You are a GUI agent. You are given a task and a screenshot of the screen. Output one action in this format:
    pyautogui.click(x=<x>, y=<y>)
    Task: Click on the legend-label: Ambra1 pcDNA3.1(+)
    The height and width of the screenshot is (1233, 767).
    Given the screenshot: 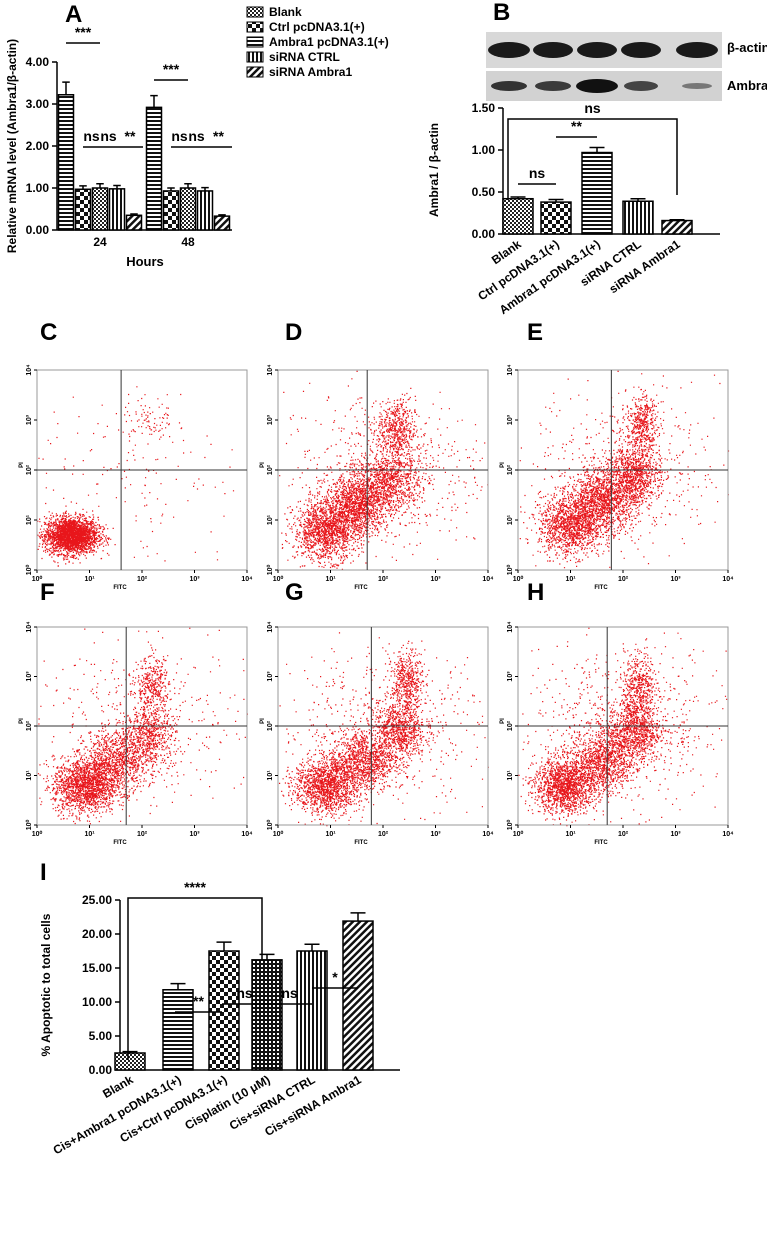 What is the action you would take?
    pyautogui.click(x=329, y=42)
    